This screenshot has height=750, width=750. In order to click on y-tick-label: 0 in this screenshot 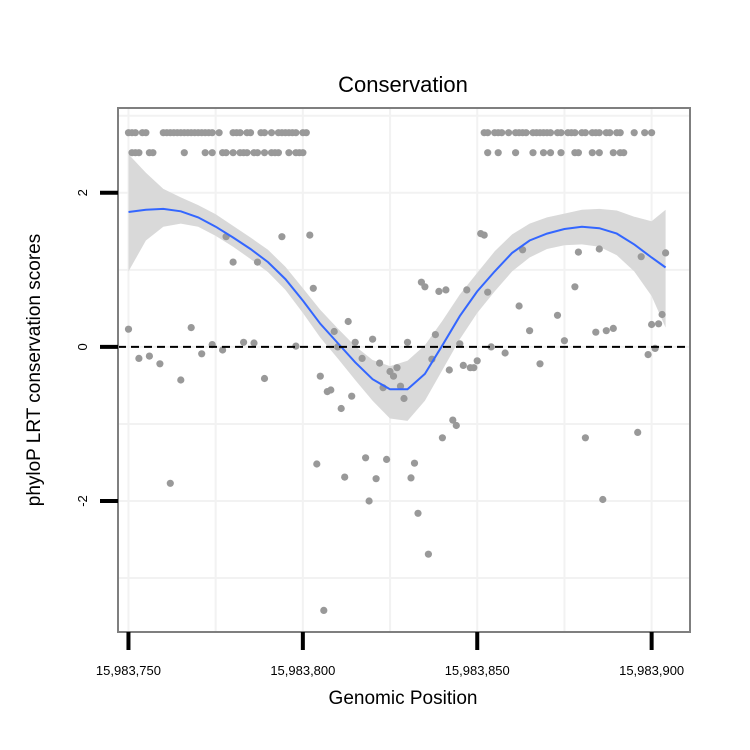, I will do `click(82, 346)`.